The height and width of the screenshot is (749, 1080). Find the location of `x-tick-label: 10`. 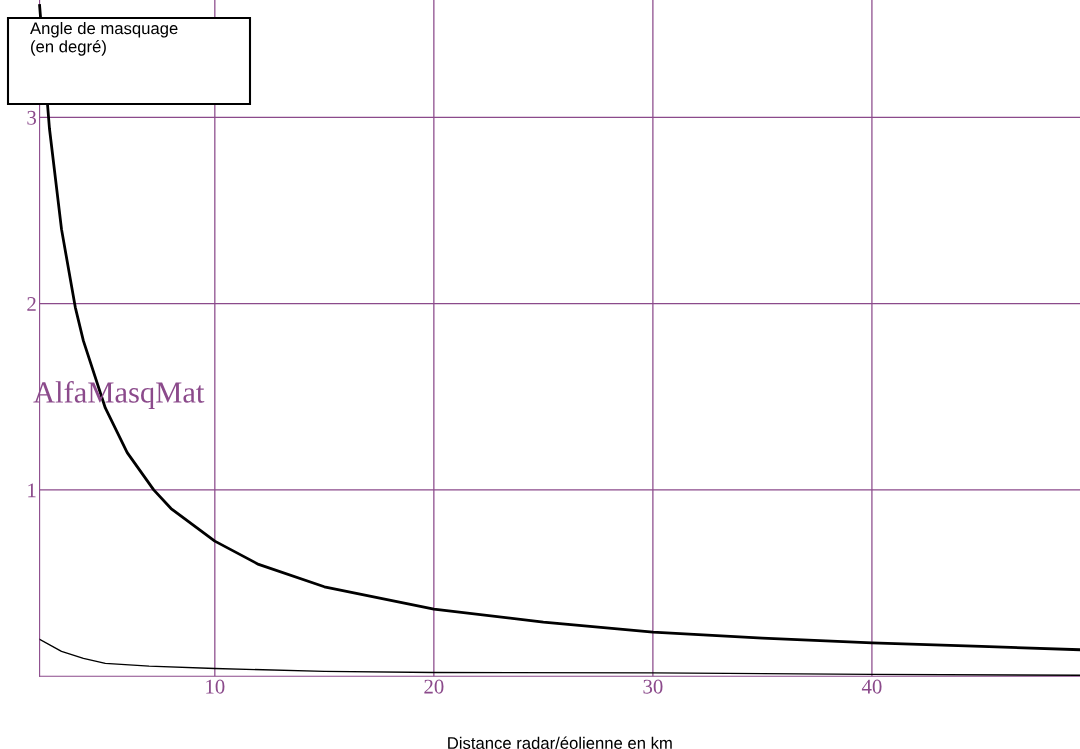

x-tick-label: 10 is located at coordinates (215, 686).